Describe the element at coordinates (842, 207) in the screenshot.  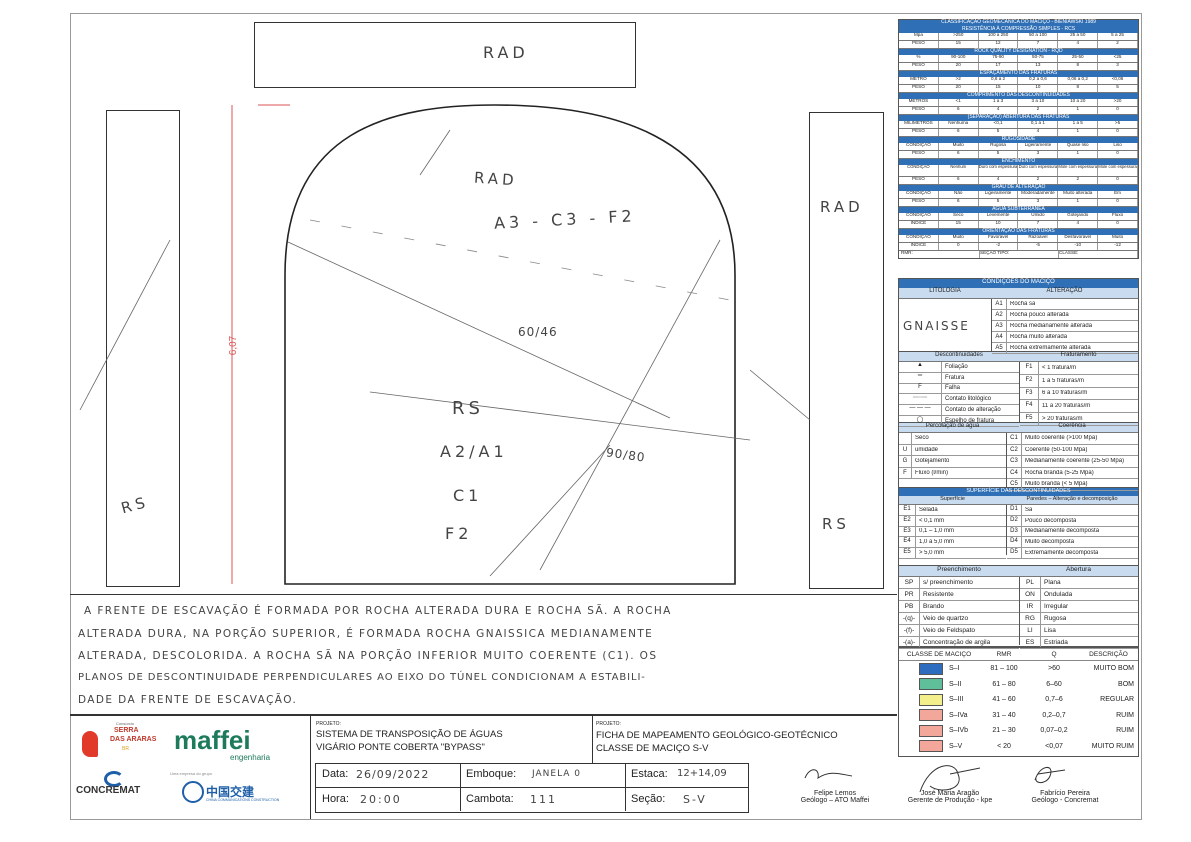
I see `right-rad-label: RAD` at that location.